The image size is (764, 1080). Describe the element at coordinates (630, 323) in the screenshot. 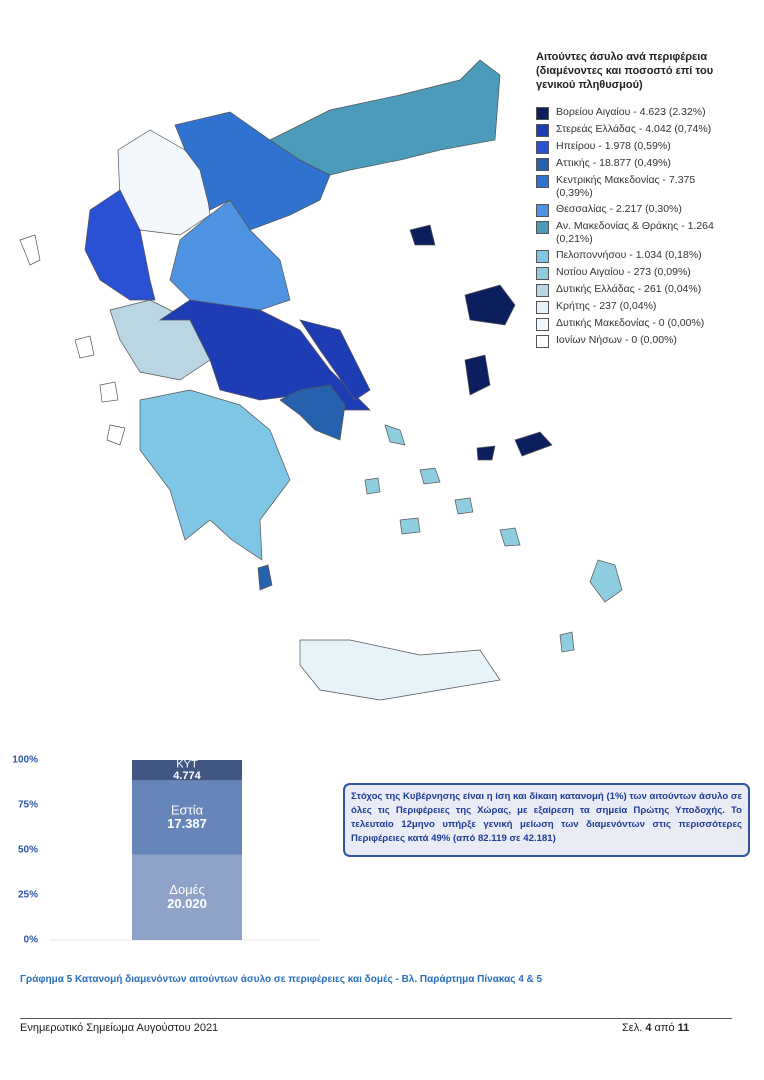

I see `legend-label: Δυτικής Μακεδονίας - 0 (0,00%)` at that location.